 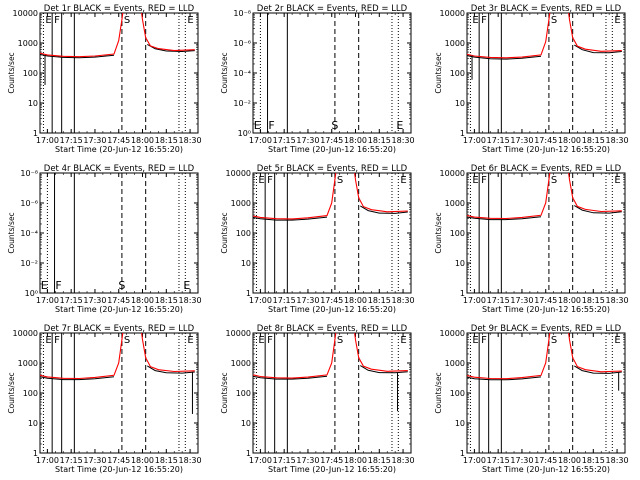 What do you see at coordinates (186, 285) in the screenshot?
I see `marker-label-bottom: E` at bounding box center [186, 285].